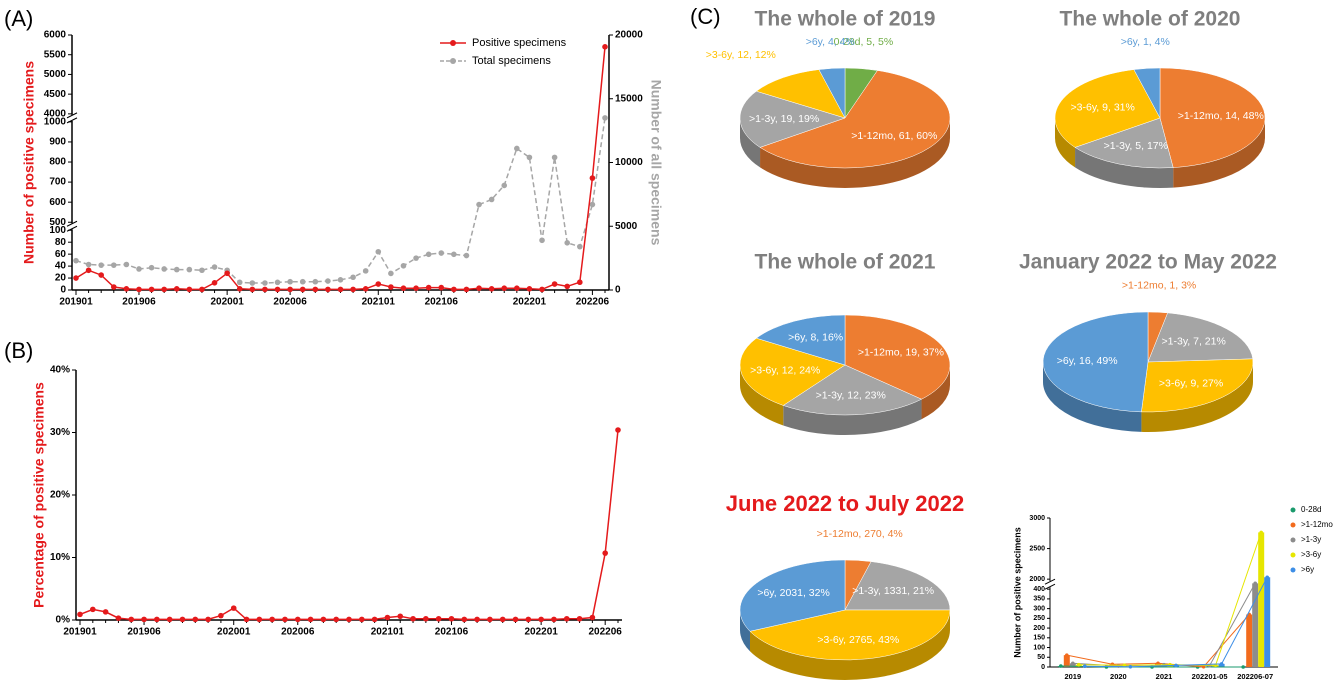 Image resolution: width=1333 pixels, height=686 pixels. Describe the element at coordinates (57, 230) in the screenshot. I see `y-tick-label: 100` at that location.